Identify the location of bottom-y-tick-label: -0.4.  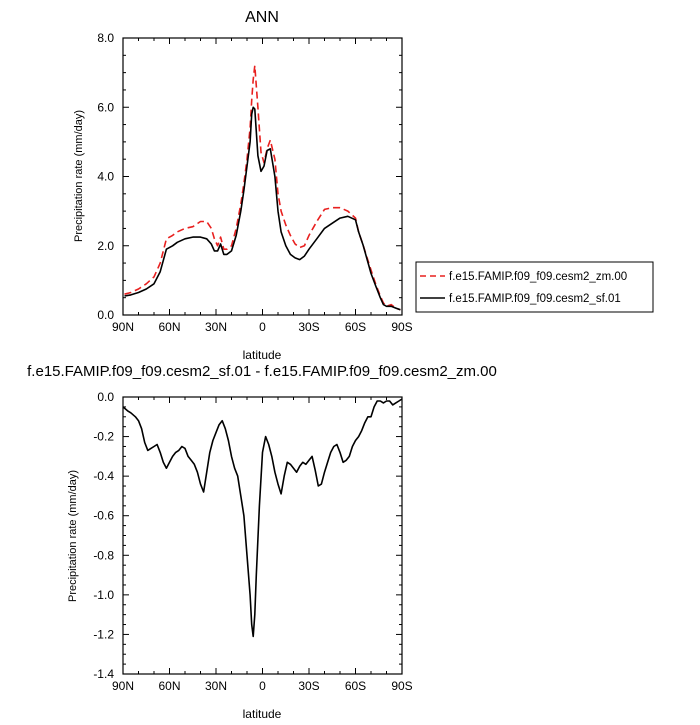
(103, 476).